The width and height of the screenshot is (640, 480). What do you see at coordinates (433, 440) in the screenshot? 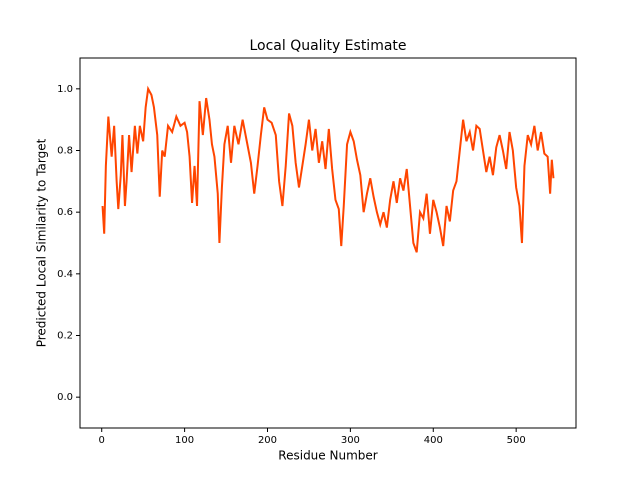
I see `x-tick-label: 400` at bounding box center [433, 440].